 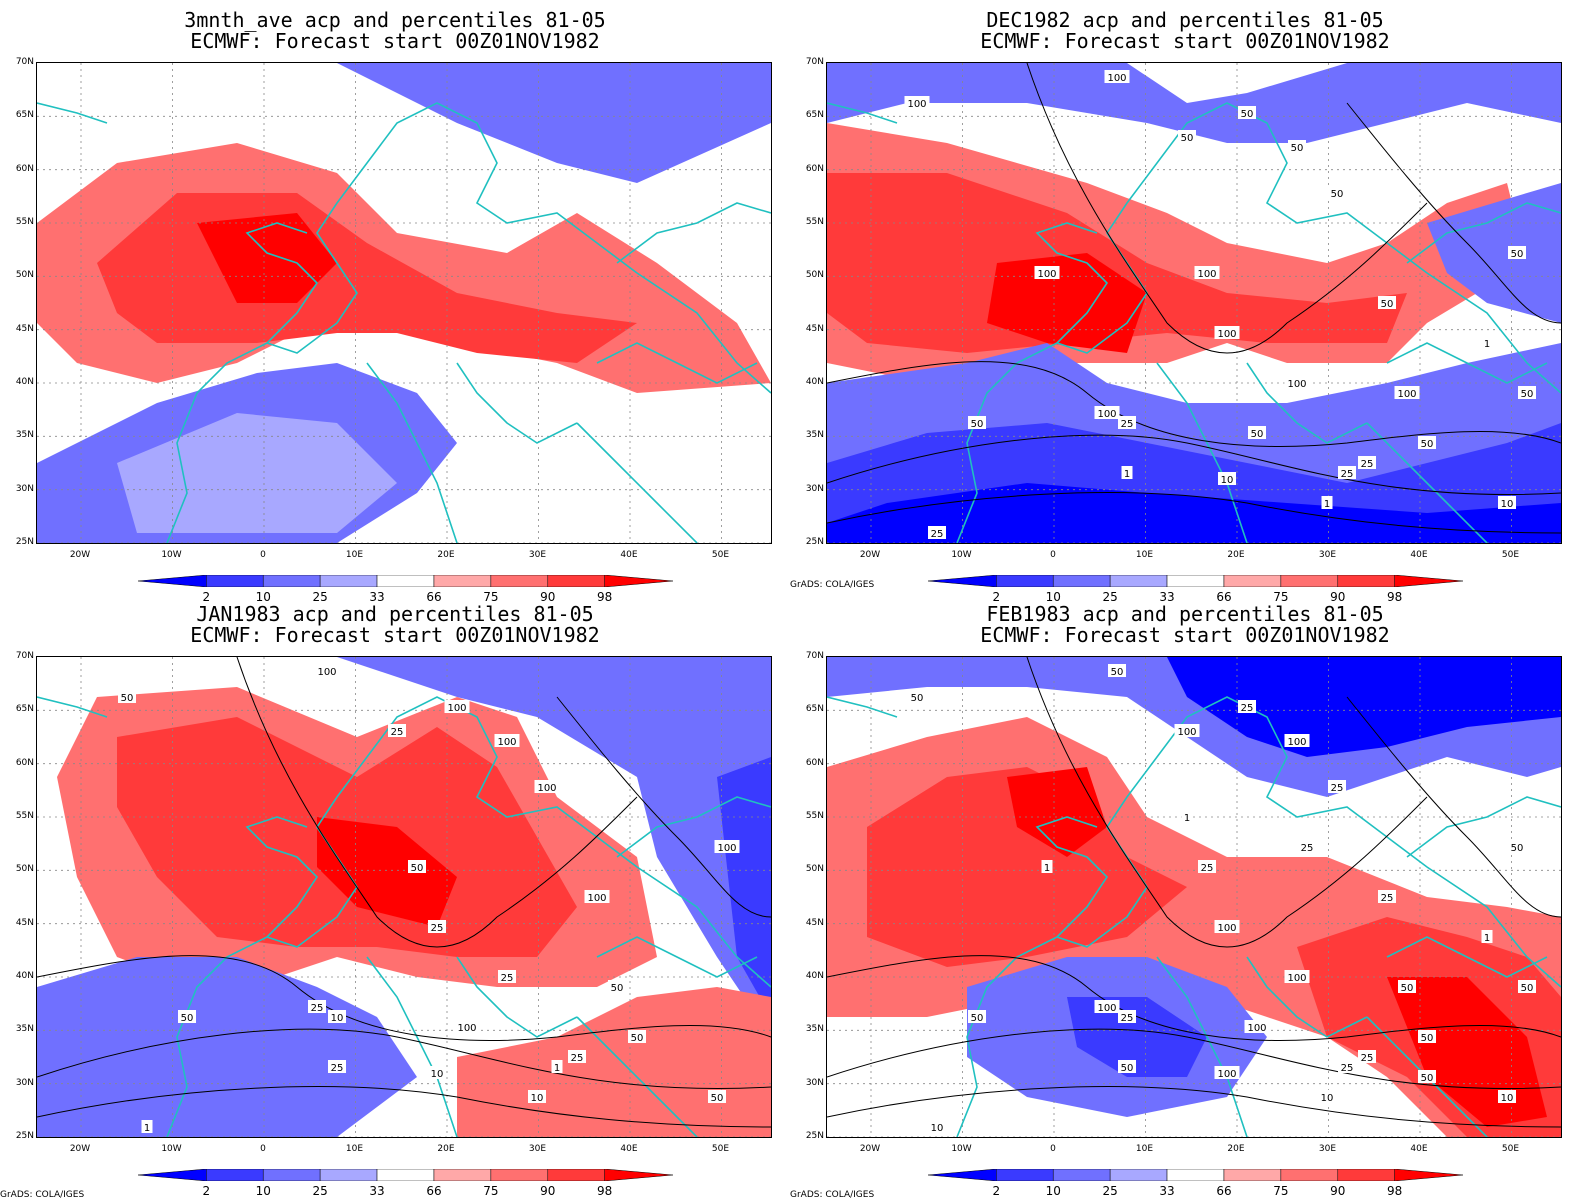 I want to click on colorbar-label: 25, so click(x=1110, y=1191).